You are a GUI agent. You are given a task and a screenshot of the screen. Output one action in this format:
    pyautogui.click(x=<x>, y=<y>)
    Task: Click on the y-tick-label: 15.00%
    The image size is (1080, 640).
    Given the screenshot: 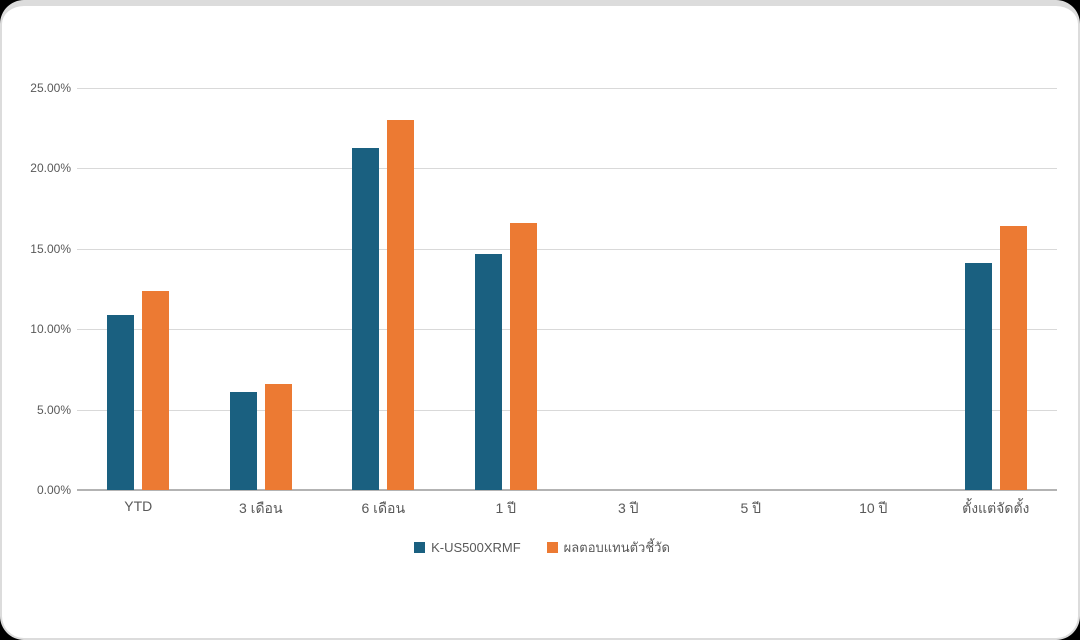 What is the action you would take?
    pyautogui.click(x=50, y=248)
    